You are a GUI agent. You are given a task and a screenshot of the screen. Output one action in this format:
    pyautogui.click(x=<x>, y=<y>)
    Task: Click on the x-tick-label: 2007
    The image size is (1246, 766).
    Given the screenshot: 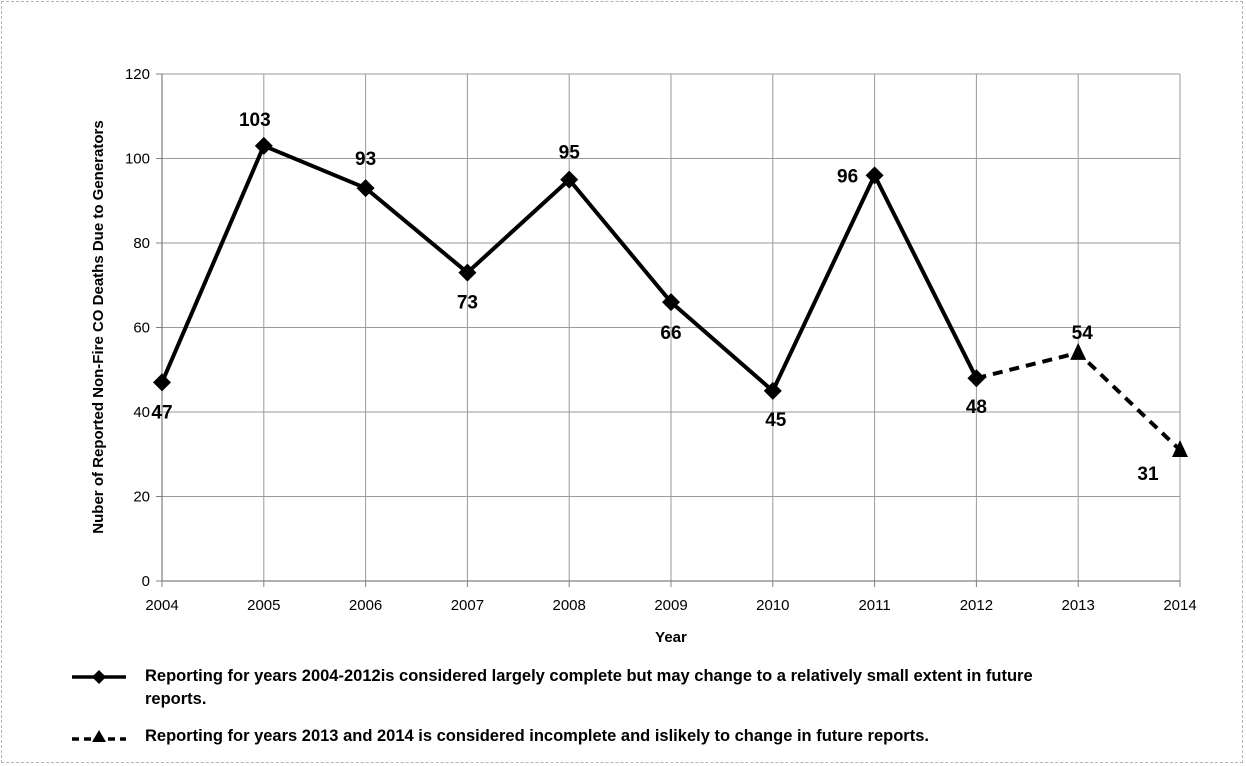 What is the action you would take?
    pyautogui.click(x=467, y=605)
    